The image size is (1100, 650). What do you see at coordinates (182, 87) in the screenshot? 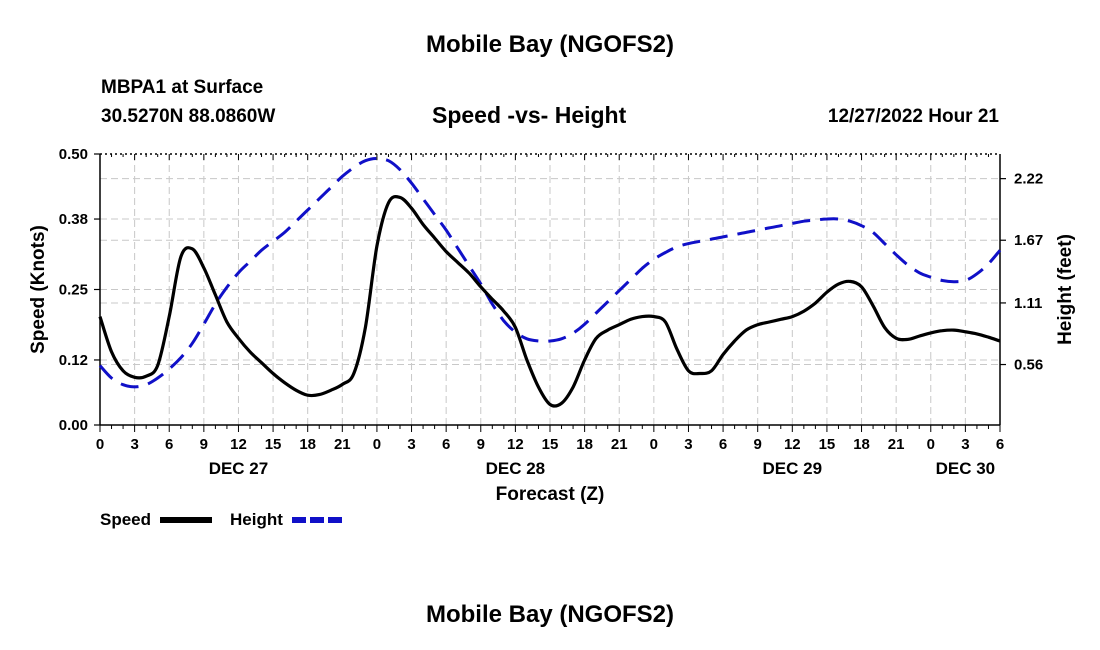
I see `station-name: MBPA1 at Surface` at bounding box center [182, 87].